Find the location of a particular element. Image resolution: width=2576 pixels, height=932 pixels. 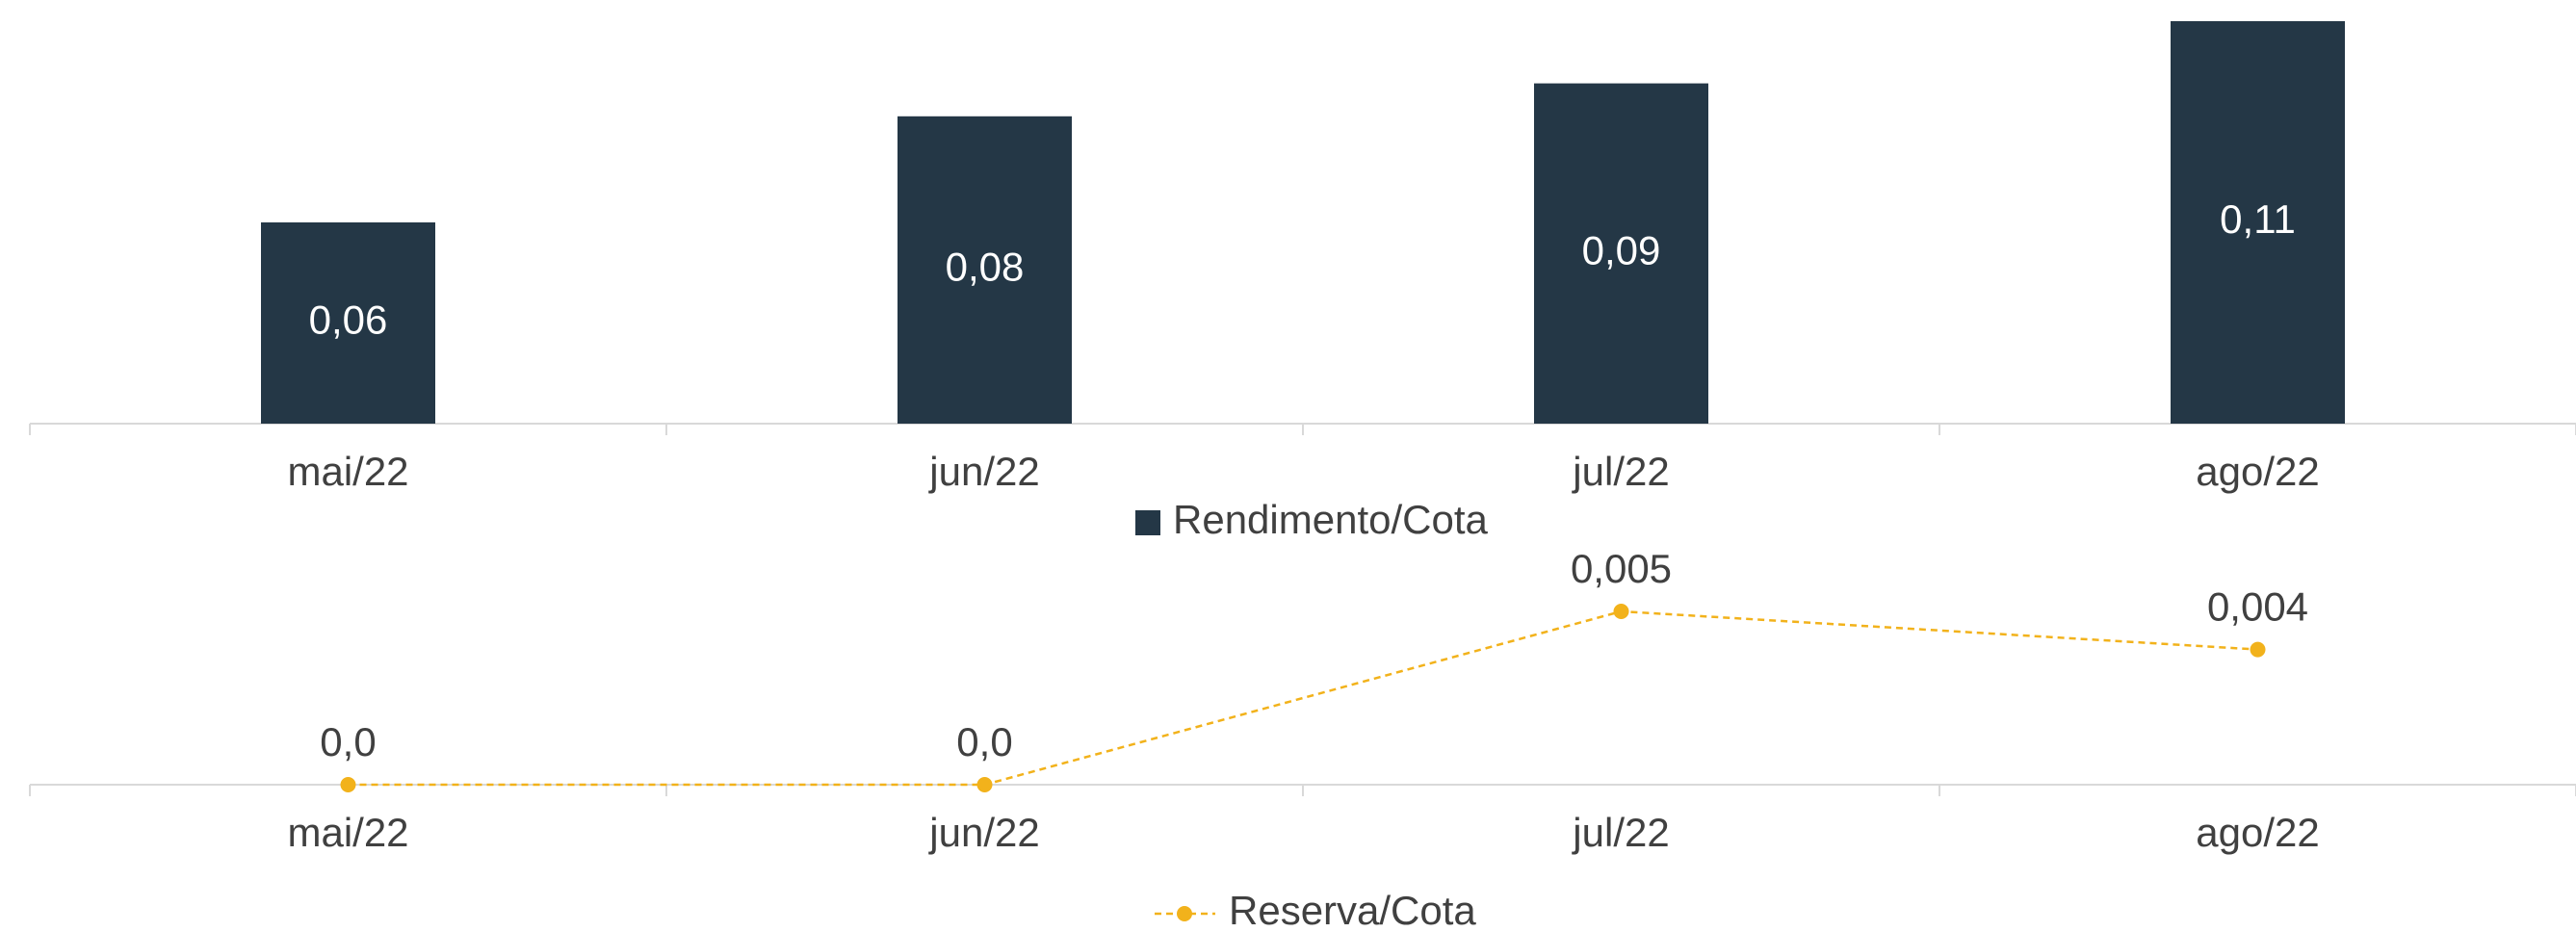

data-label: 0,005 is located at coordinates (1621, 568).